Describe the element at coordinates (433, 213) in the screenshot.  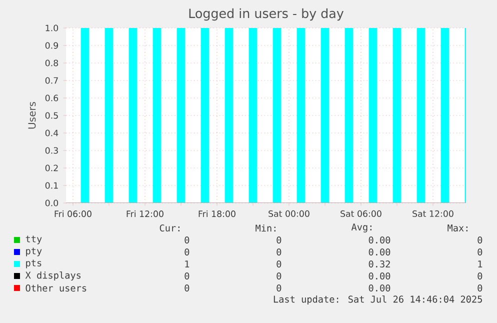
I see `x-tick-label: Sat 12:00` at that location.